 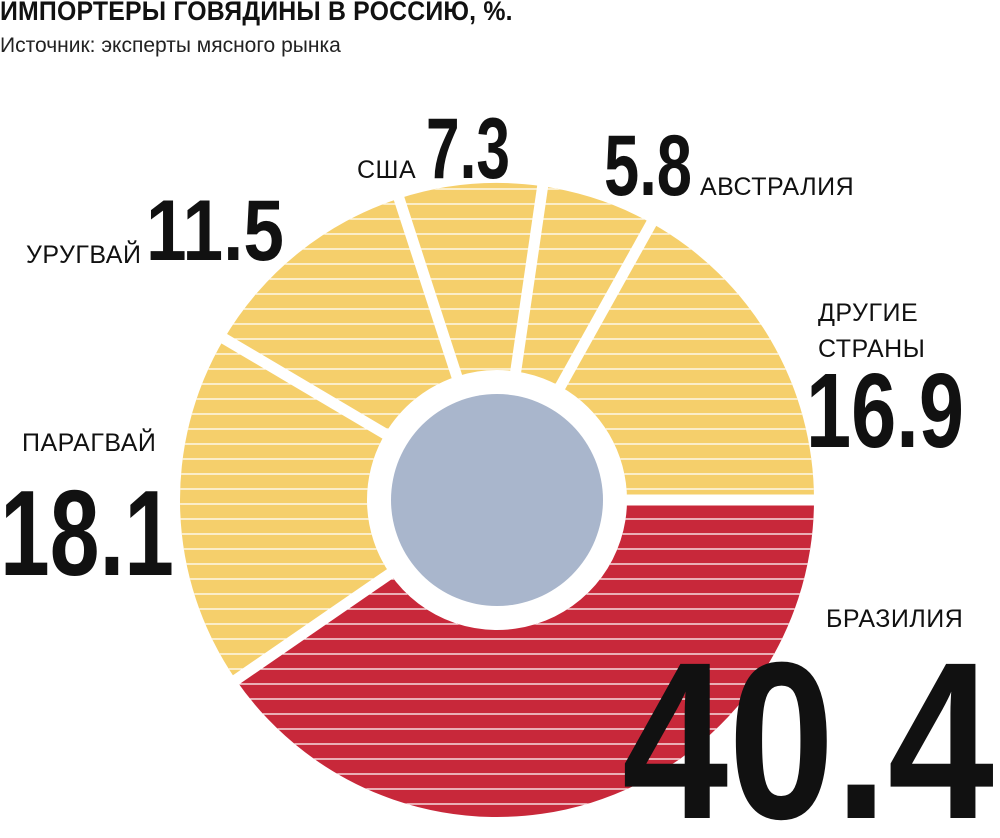 What do you see at coordinates (256, 13) in the screenshot?
I see `chart-title: ИМПОРТЕРЫ ГОВЯДИНЫ В РОССИЮ, %.` at bounding box center [256, 13].